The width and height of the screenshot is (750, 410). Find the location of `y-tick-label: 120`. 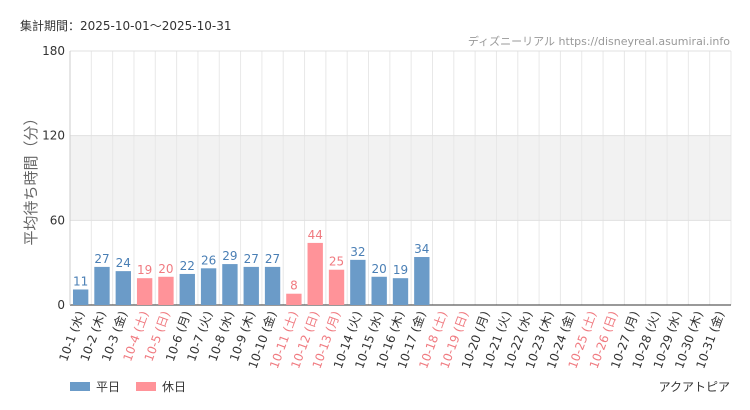

y-tick-label: 120 is located at coordinates (53, 136).